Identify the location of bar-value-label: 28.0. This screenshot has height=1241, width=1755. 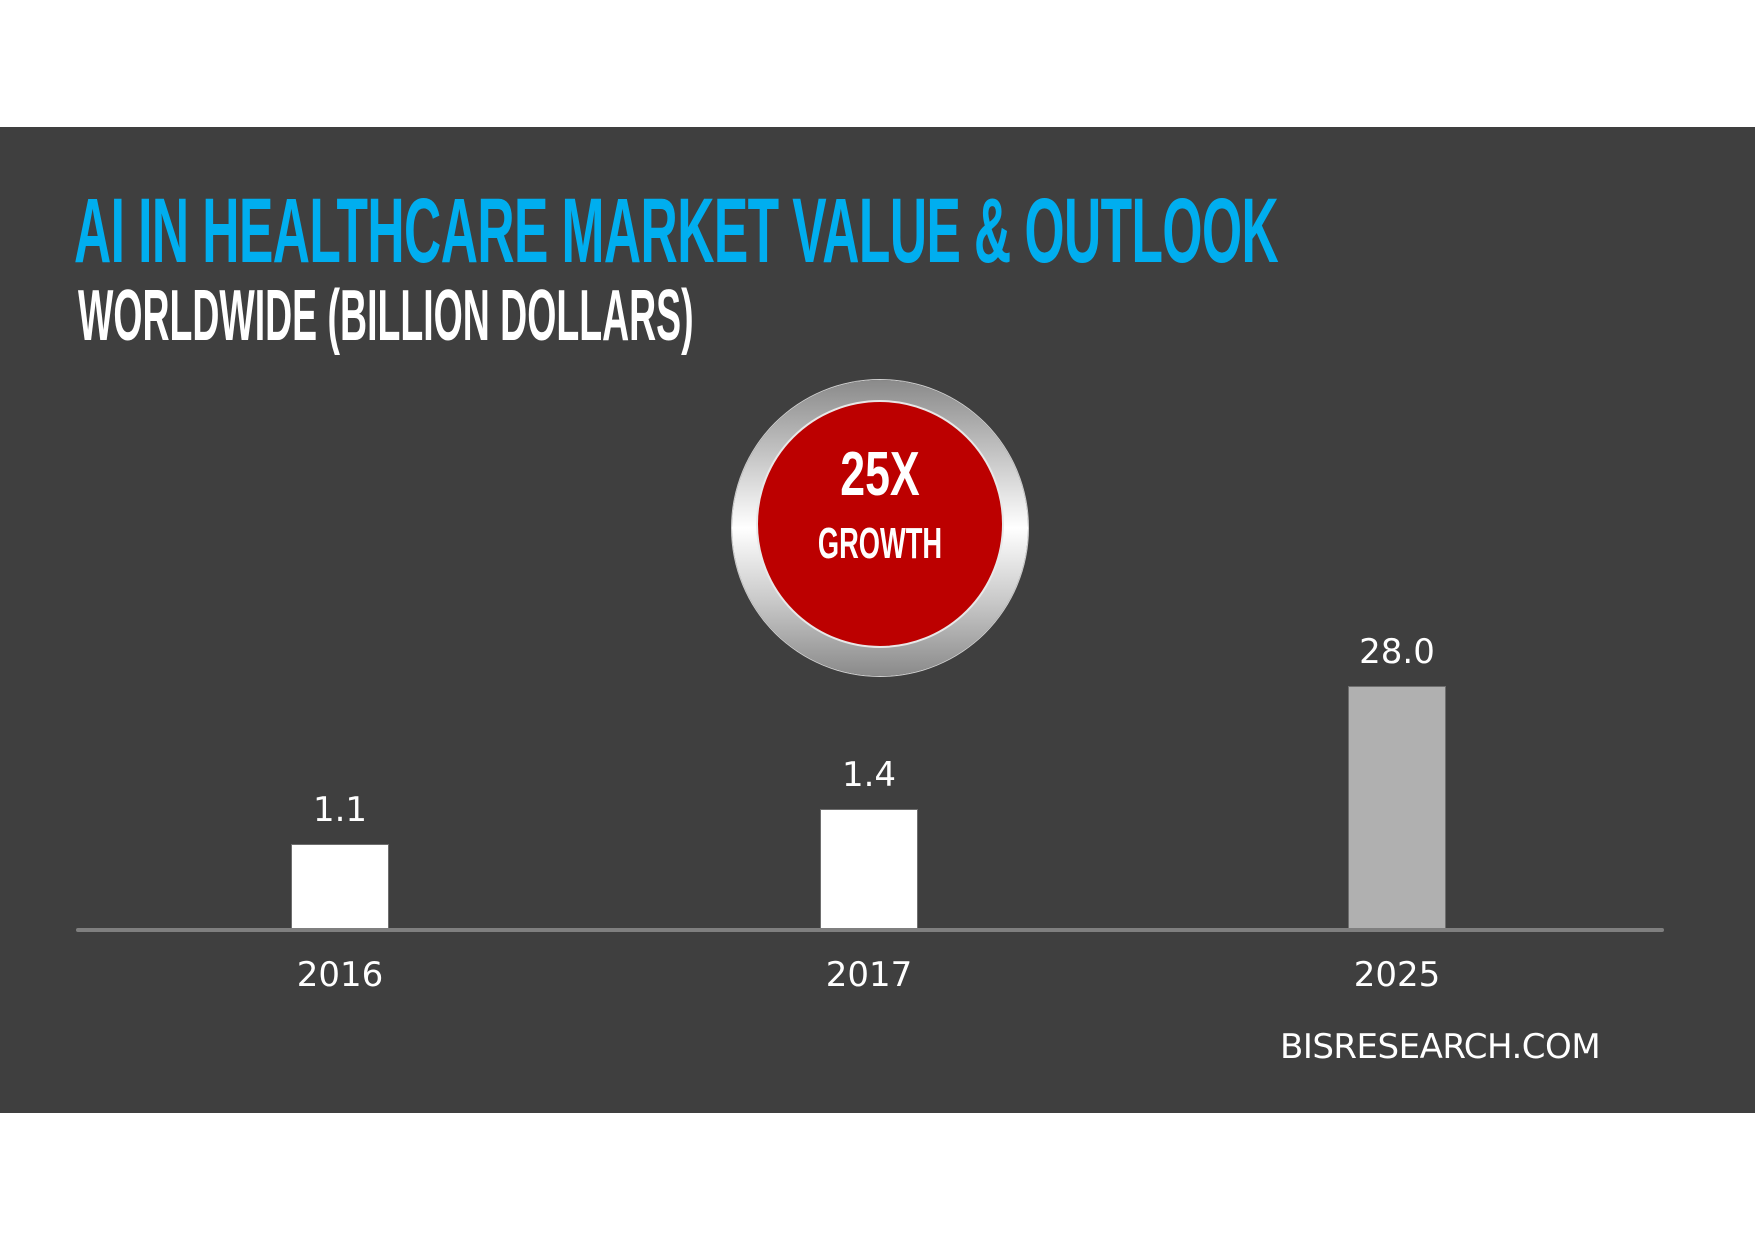
(1397, 652).